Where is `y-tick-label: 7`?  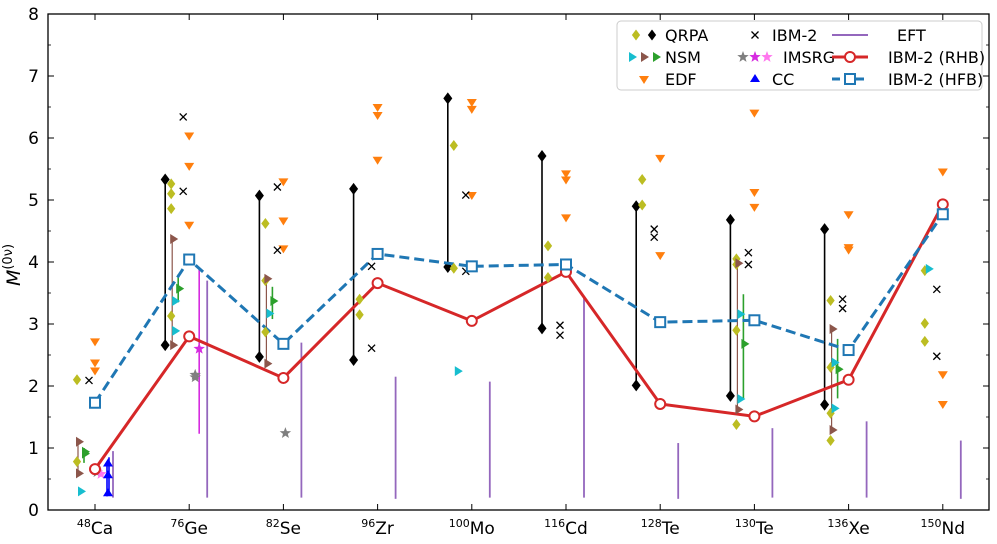
y-tick-label: 7 is located at coordinates (33, 77).